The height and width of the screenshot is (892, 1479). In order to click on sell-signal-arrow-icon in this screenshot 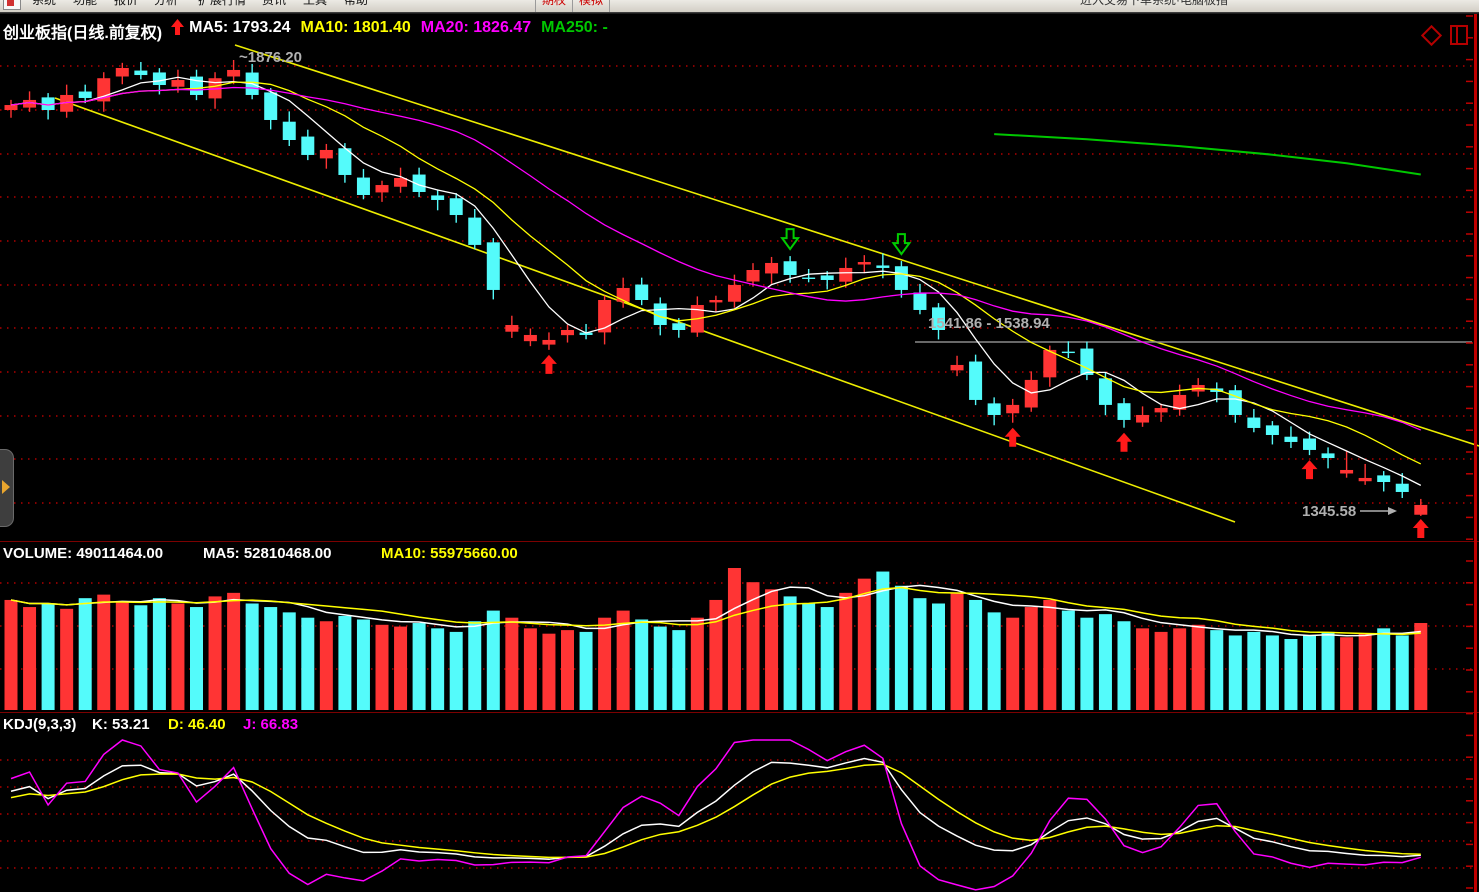, I will do `click(901, 244)`.